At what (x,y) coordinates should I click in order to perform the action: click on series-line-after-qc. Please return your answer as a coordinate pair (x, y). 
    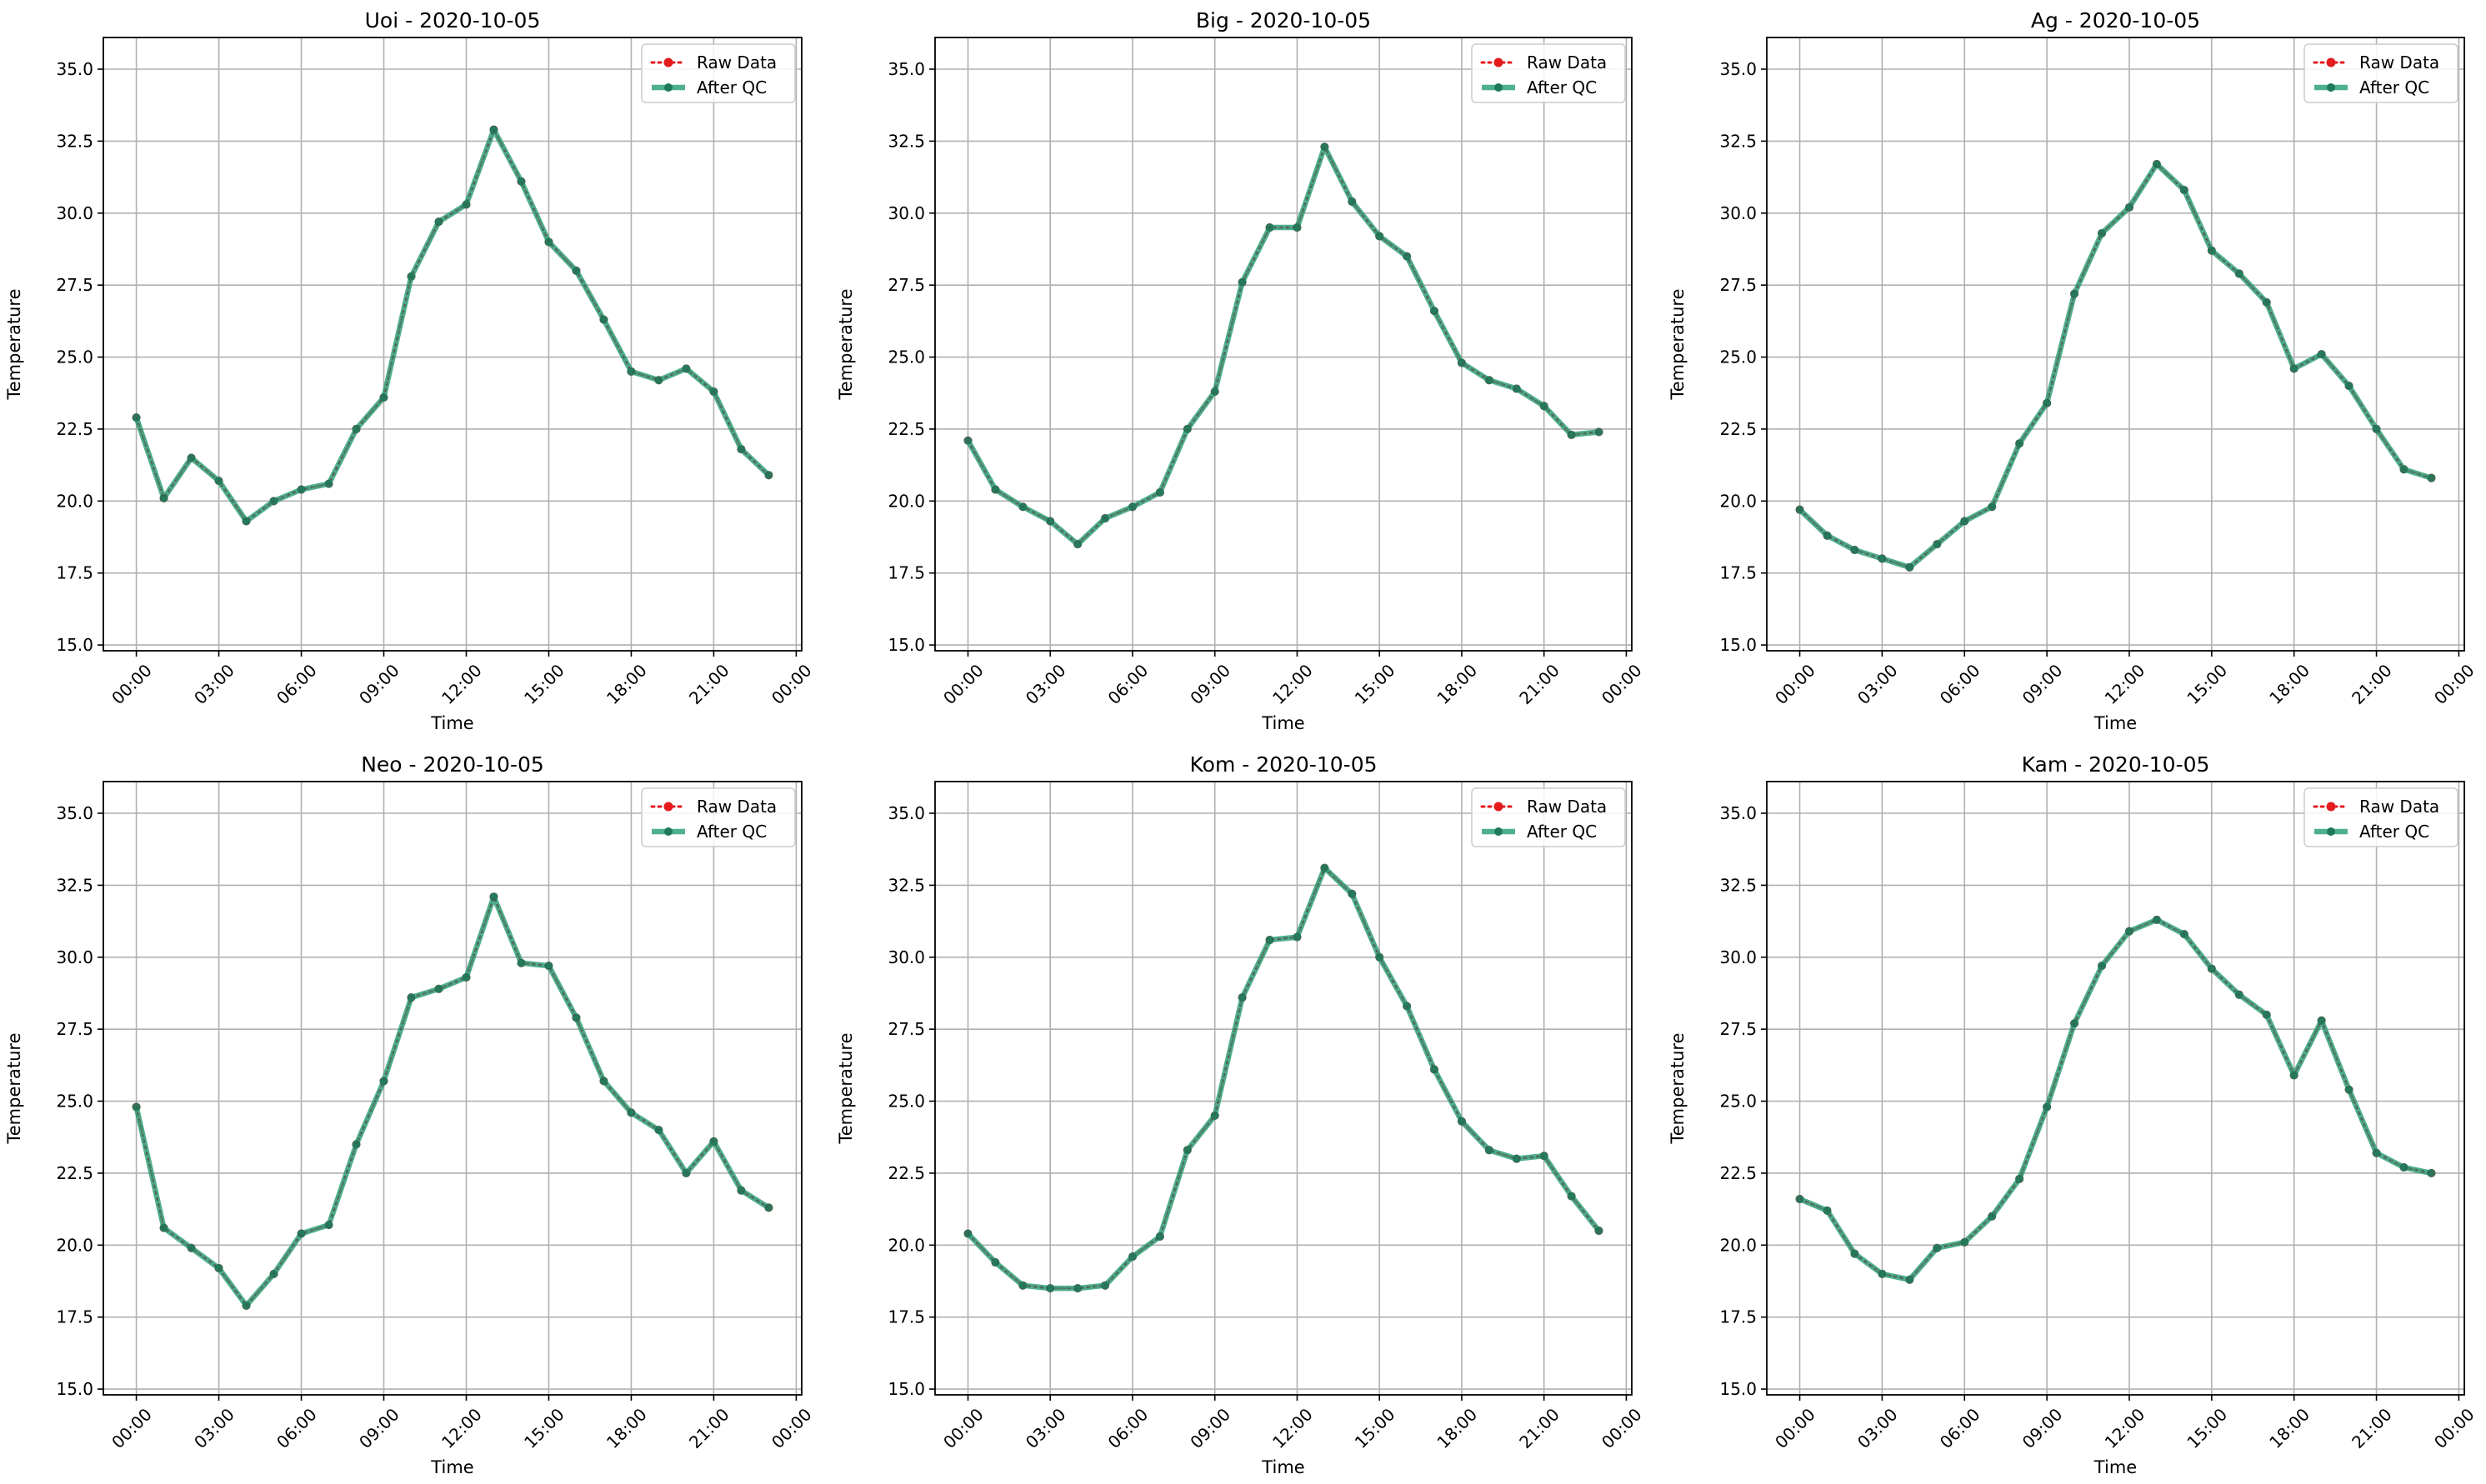
    Looking at the image, I should click on (1284, 1078).